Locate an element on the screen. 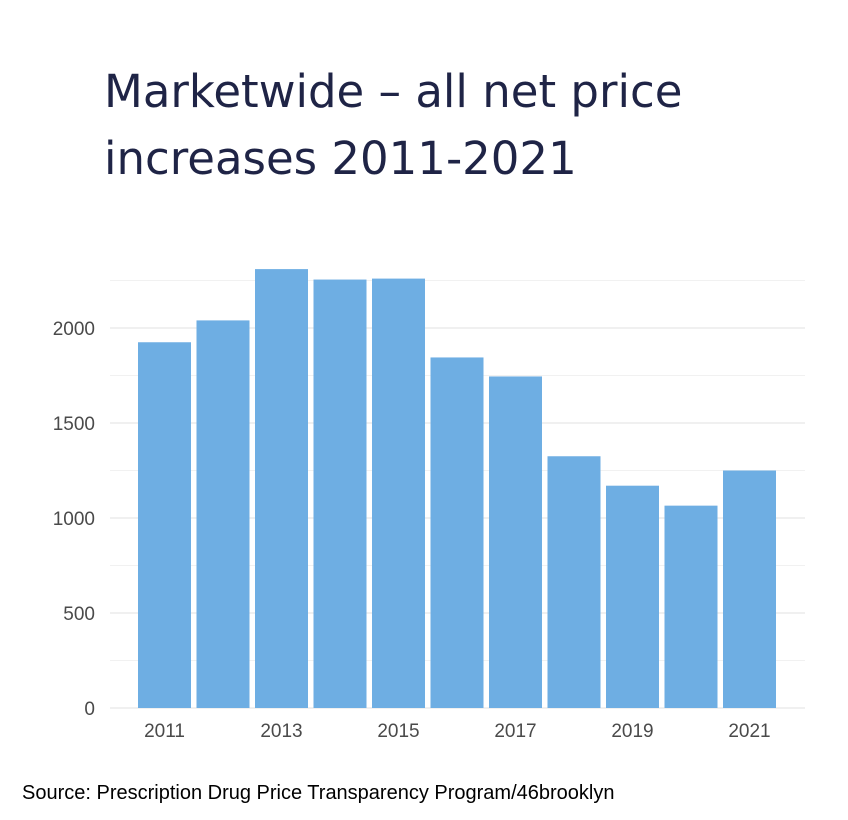 This screenshot has width=848, height=820. x-tick-label: 2011 is located at coordinates (164, 731).